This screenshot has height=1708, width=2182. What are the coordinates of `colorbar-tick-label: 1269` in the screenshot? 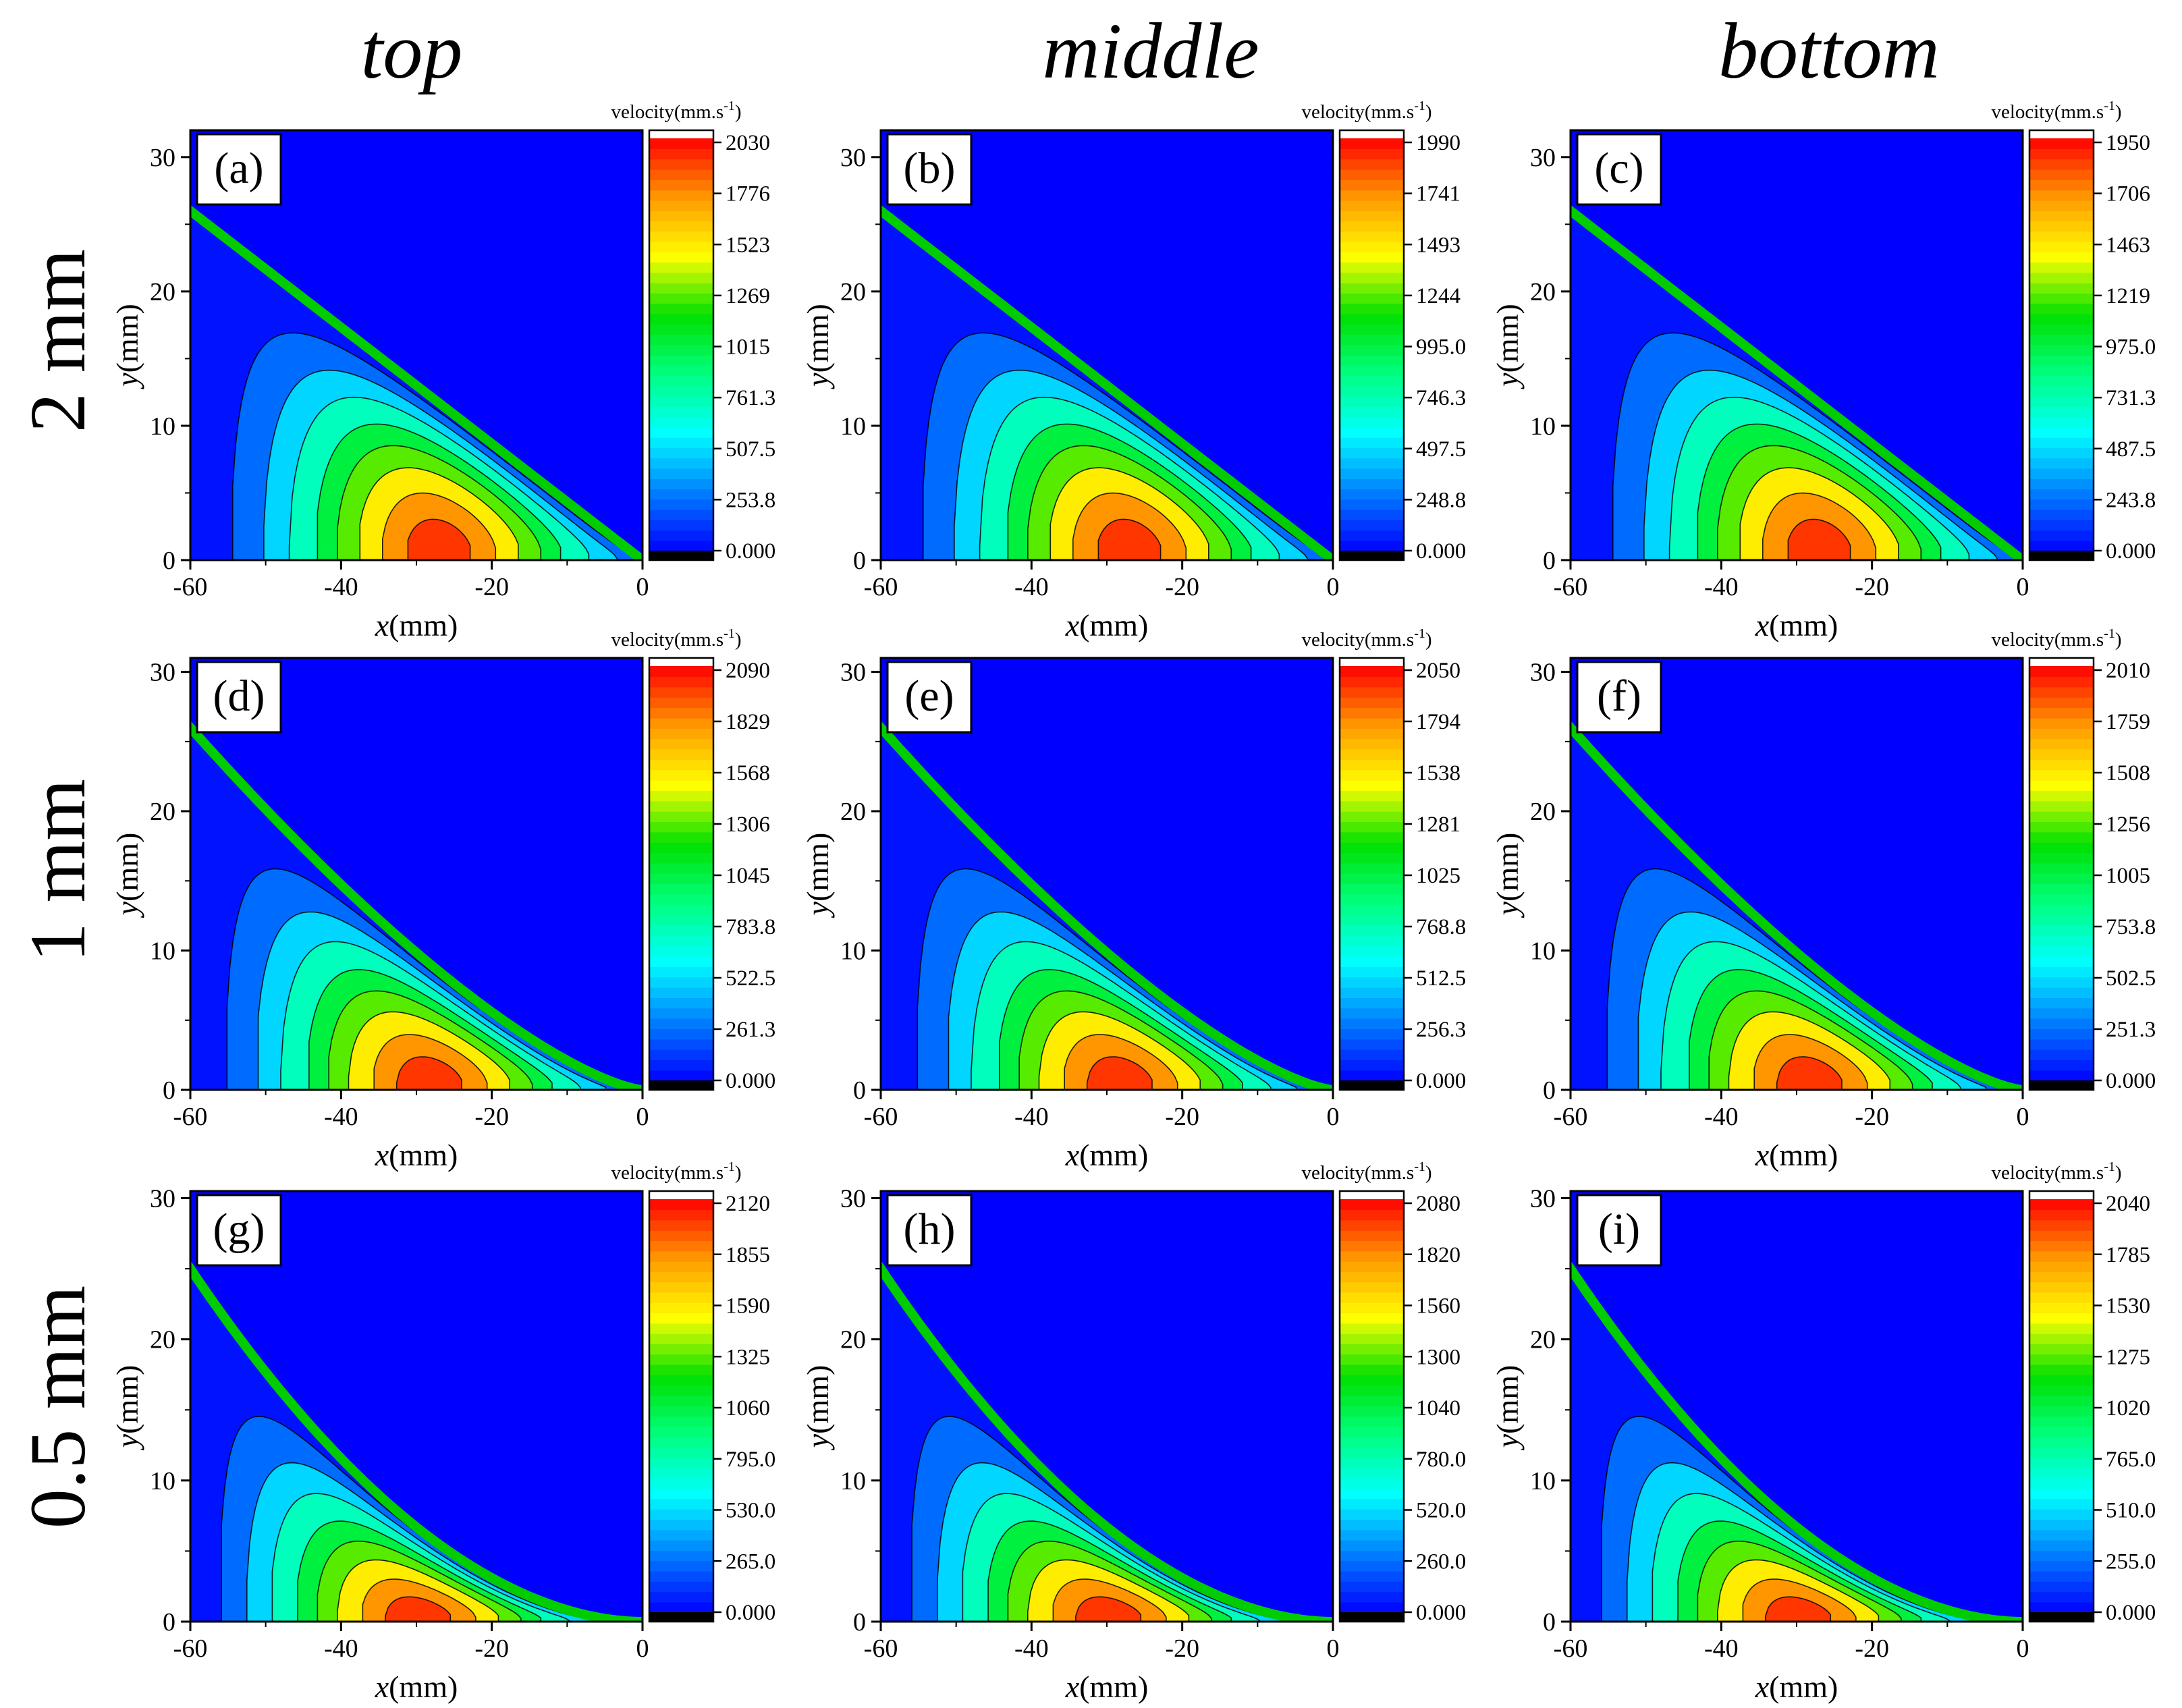 It's located at (748, 296).